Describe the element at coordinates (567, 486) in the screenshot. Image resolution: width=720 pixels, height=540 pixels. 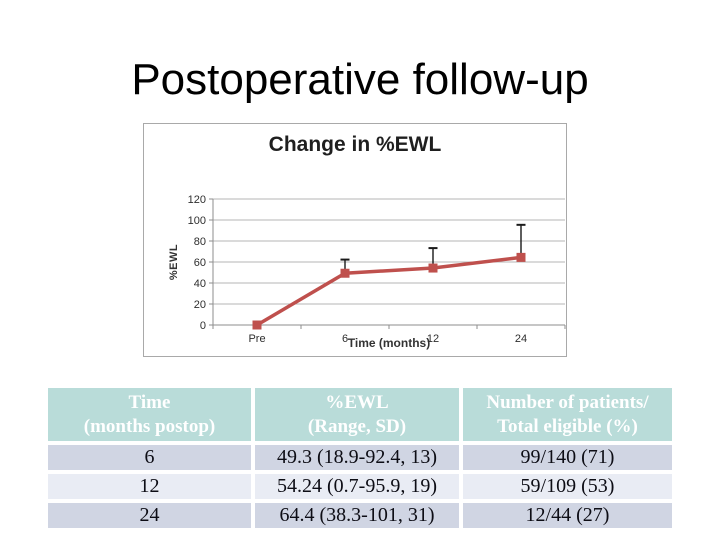
I see `table-cell: 59/109 (53)` at that location.